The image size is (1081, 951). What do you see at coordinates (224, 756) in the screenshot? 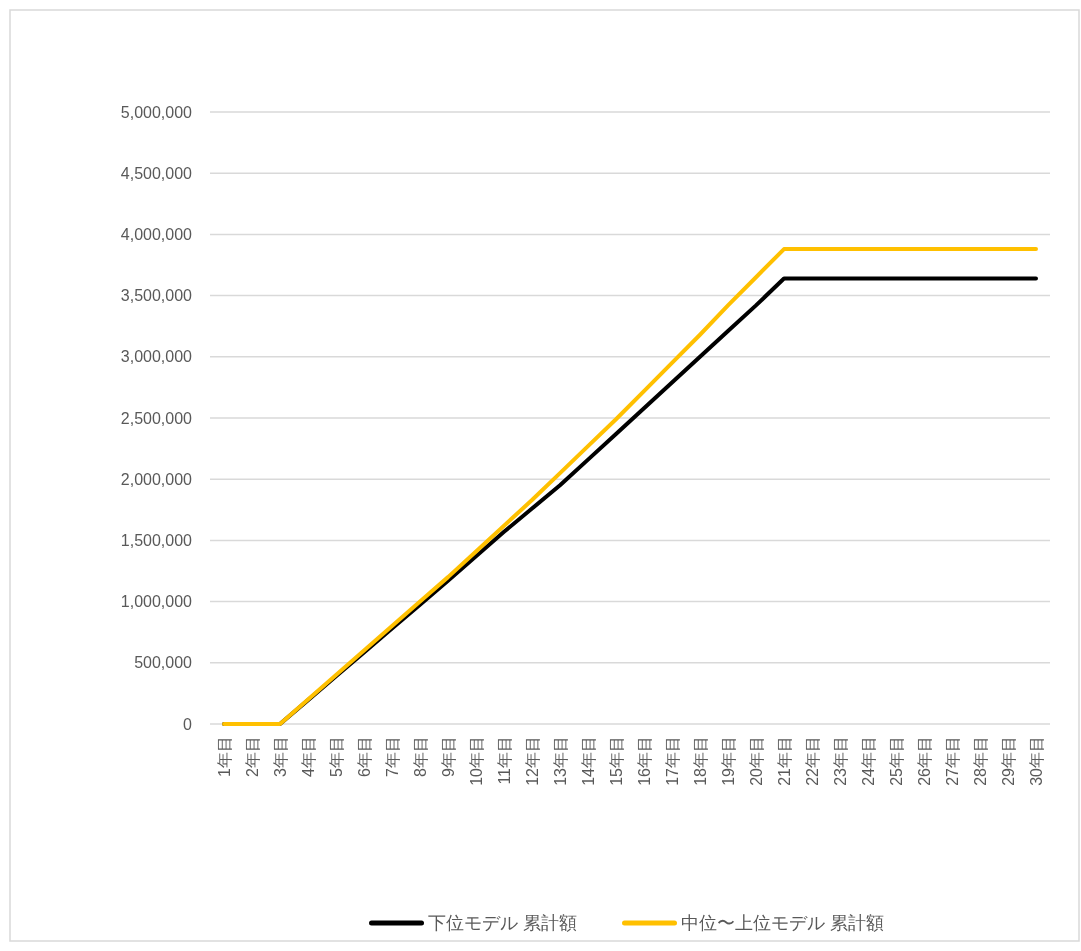
I see `x-tick-label: 1年目` at bounding box center [224, 756].